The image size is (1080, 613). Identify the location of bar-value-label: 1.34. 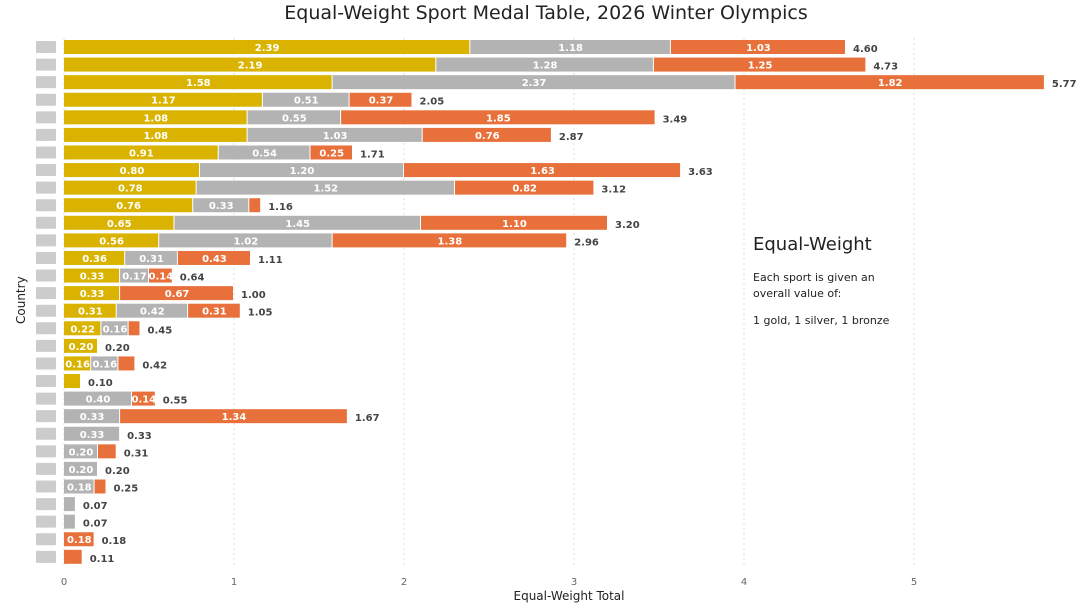
(234, 417).